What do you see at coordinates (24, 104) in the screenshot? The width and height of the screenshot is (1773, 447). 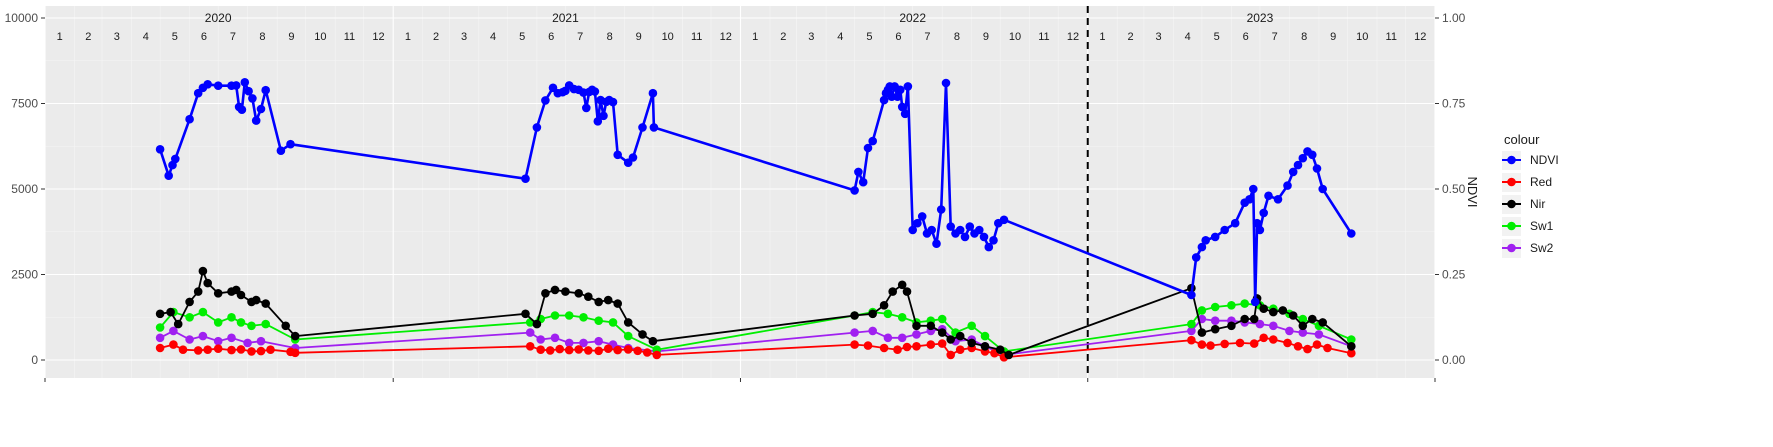 I see `left-axis-tick-label: 7500` at bounding box center [24, 104].